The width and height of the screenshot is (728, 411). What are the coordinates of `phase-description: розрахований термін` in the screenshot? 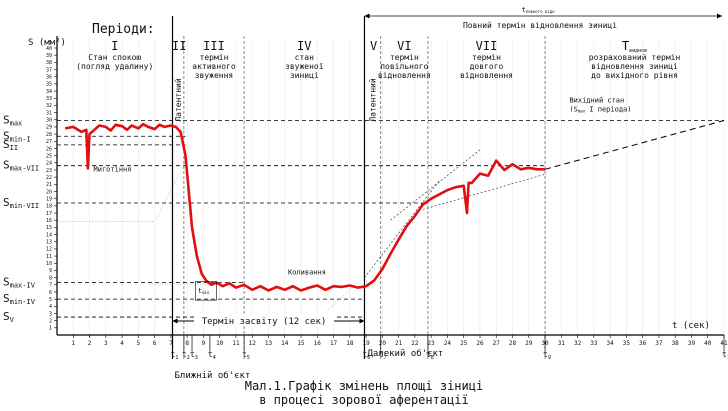 It's located at (635, 57).